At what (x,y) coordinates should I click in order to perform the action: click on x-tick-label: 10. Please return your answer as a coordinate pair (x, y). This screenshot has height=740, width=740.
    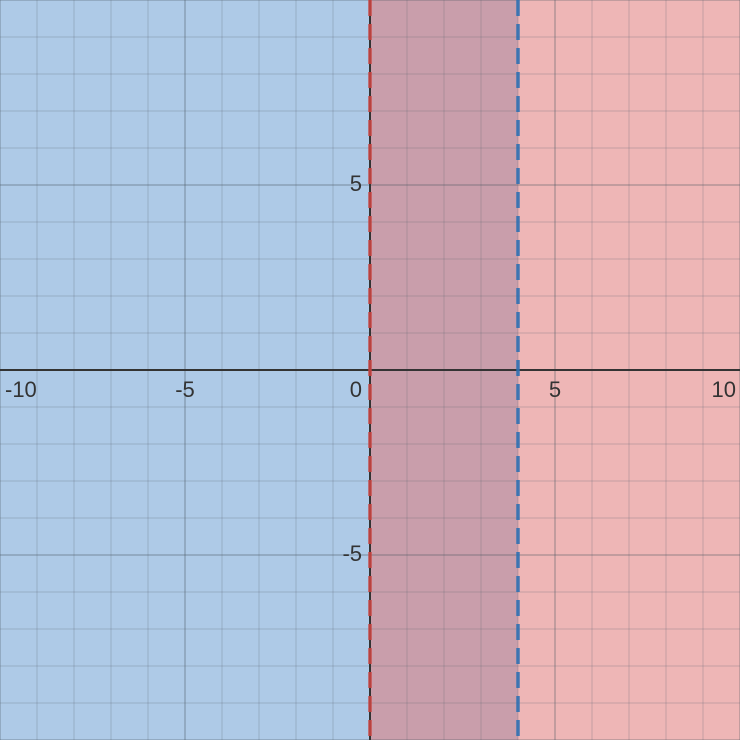
    Looking at the image, I should click on (724, 389).